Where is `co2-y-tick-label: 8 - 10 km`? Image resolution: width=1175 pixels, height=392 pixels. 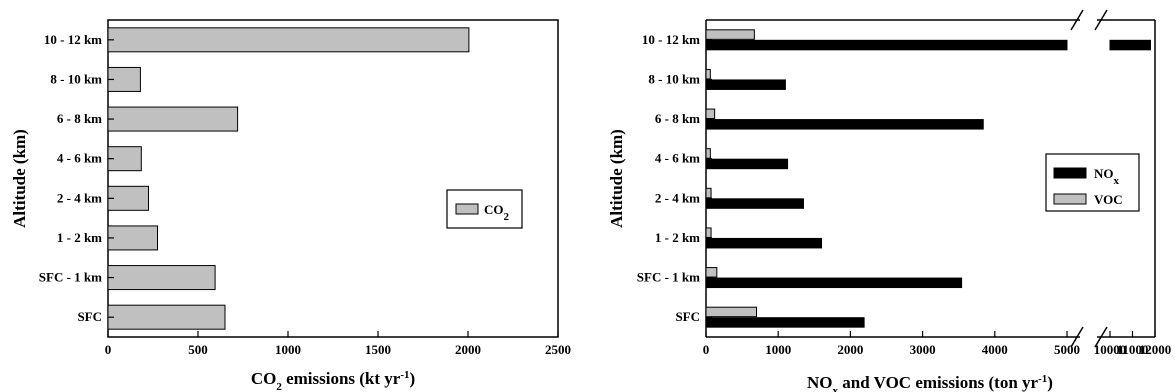 co2-y-tick-label: 8 - 10 km is located at coordinates (76, 78).